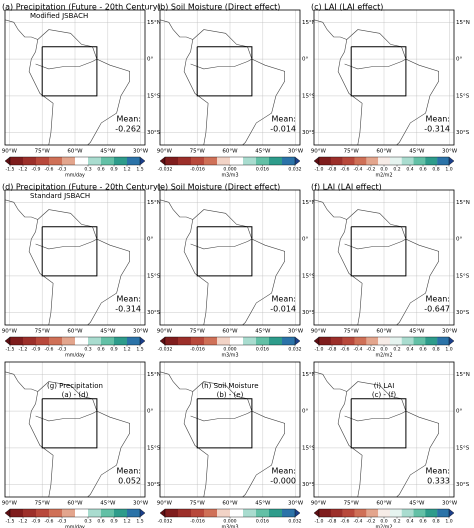 This screenshot has height=528, width=474. I want to click on colorbar-frame, so click(75, 161).